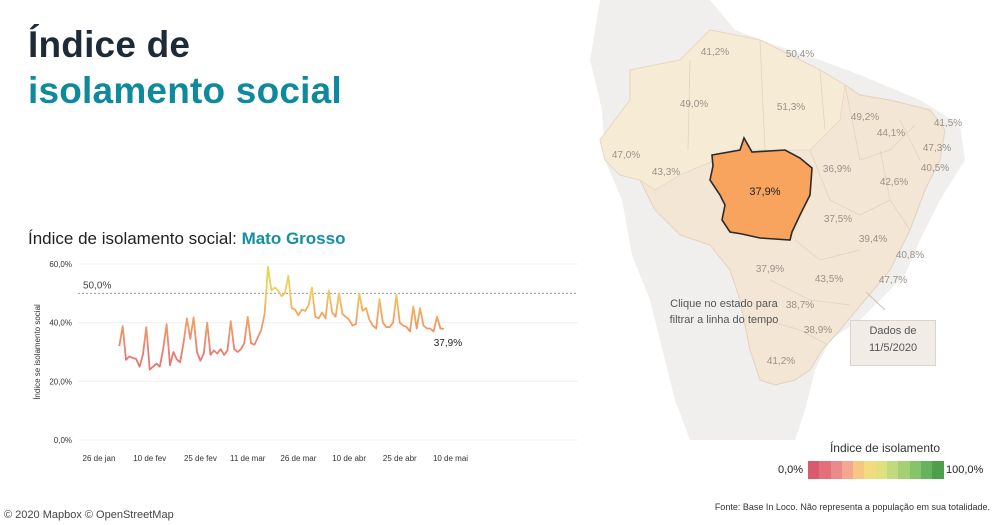 This screenshot has height=525, width=1000. Describe the element at coordinates (829, 279) in the screenshot. I see `state-value-label: 43,5%` at that location.